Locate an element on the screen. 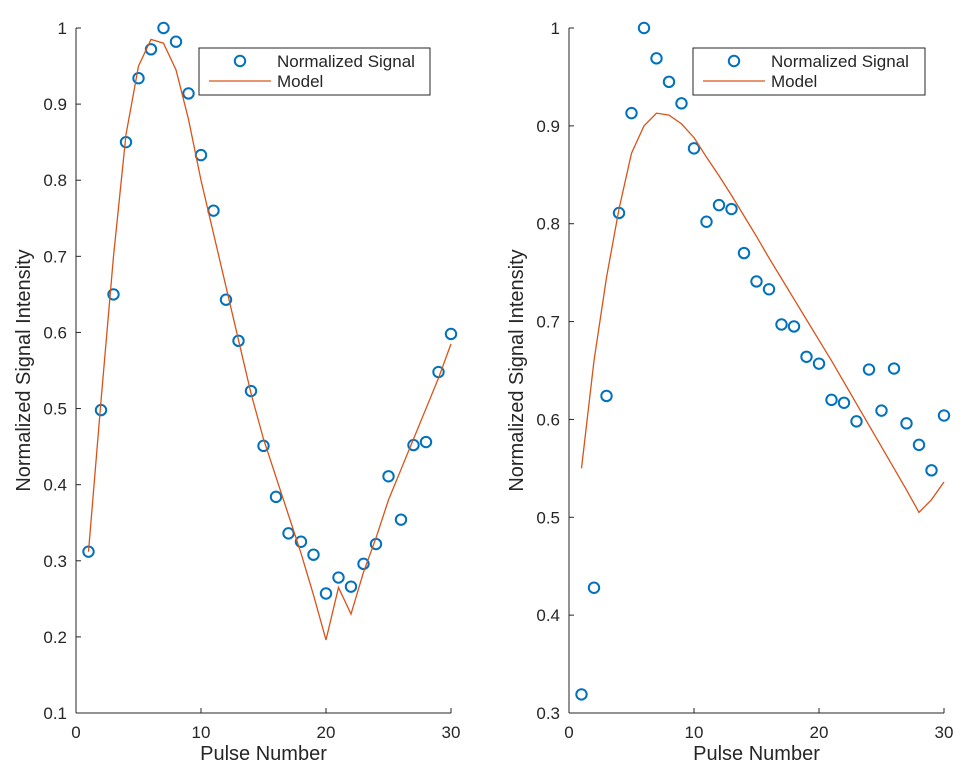 This screenshot has width=968, height=774. y-tick-label: 0.2 is located at coordinates (55, 637).